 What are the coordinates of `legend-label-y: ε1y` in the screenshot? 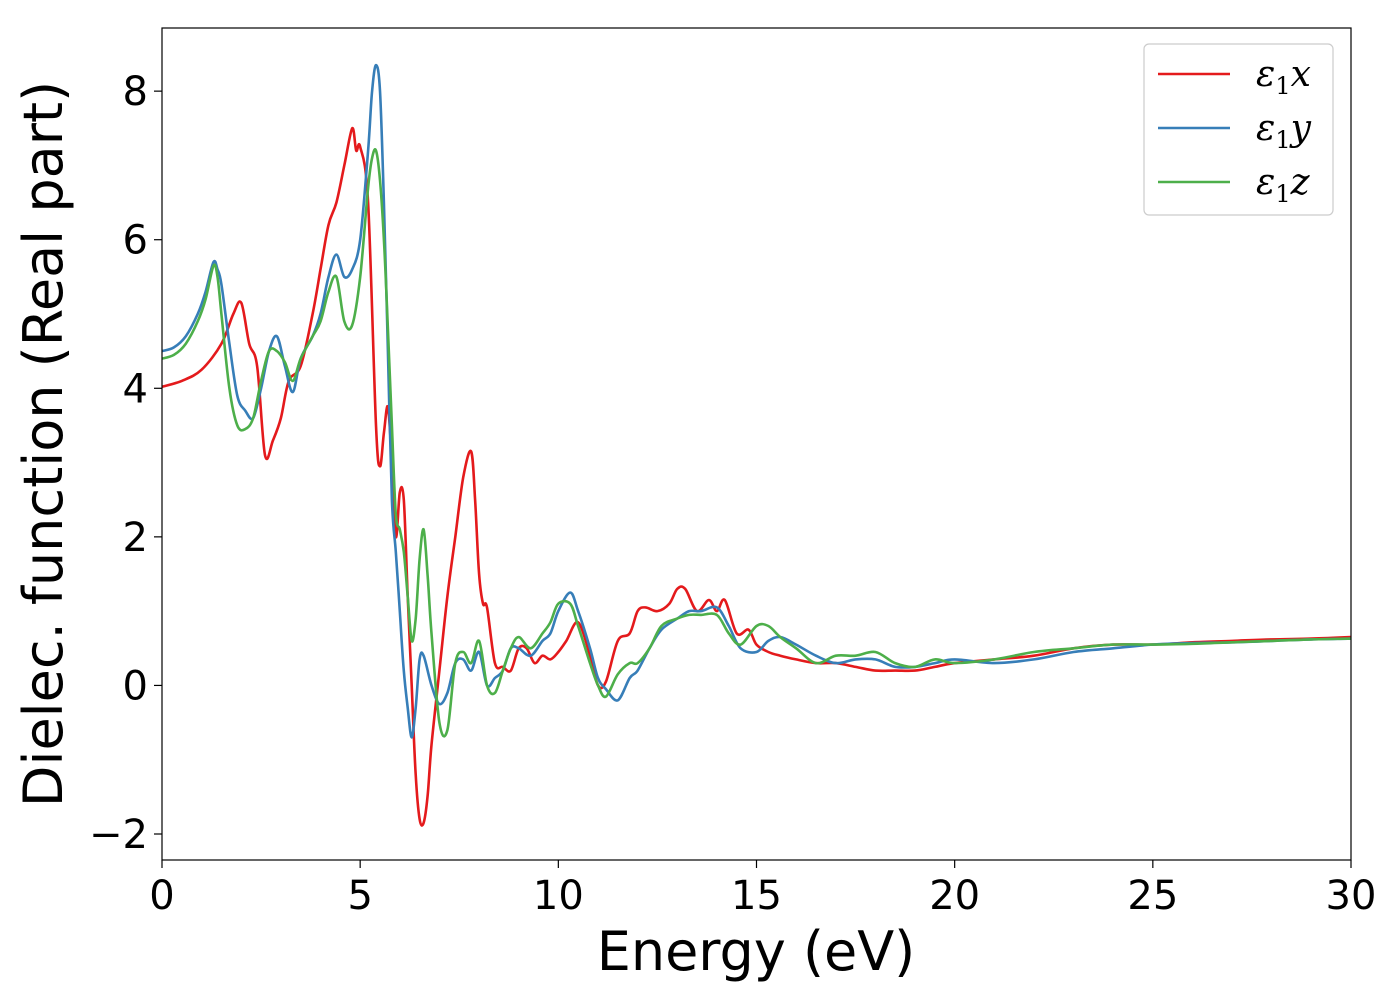 It's located at (1284, 131).